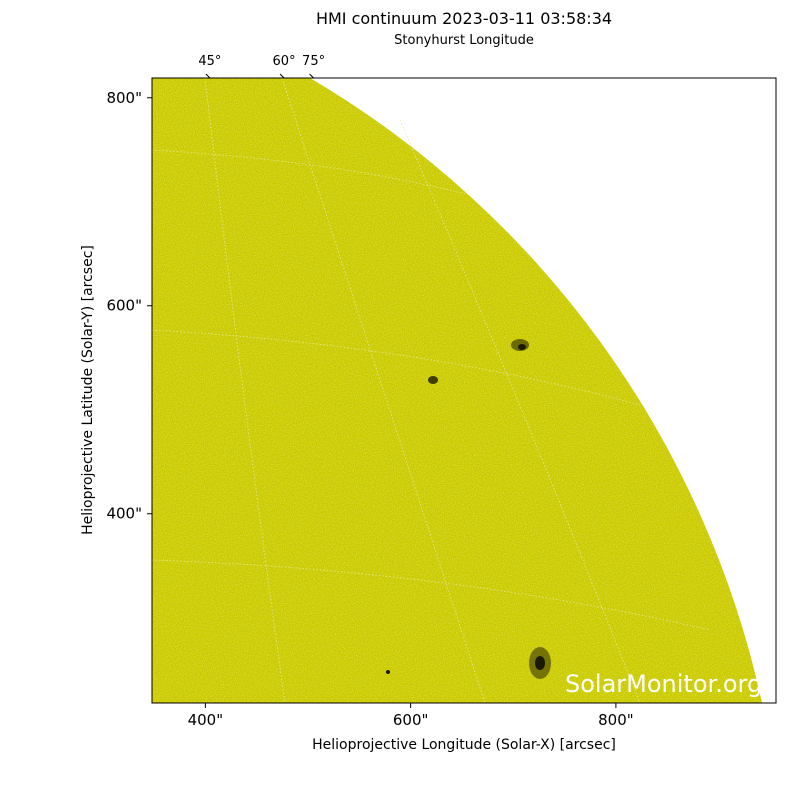 The width and height of the screenshot is (800, 800). I want to click on x-tick-label: 400", so click(206, 720).